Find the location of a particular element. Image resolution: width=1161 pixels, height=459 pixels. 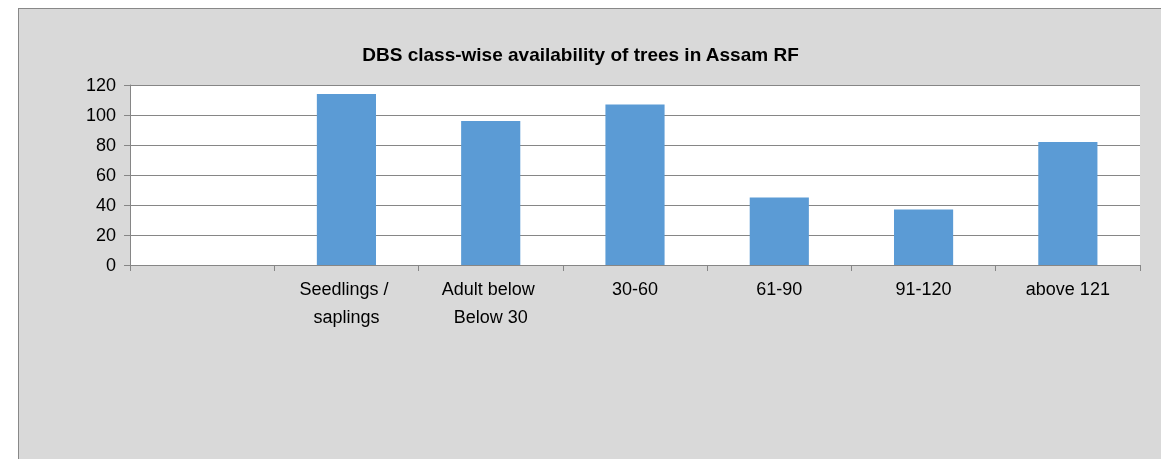

y-tick-label: 80 is located at coordinates (105, 145).